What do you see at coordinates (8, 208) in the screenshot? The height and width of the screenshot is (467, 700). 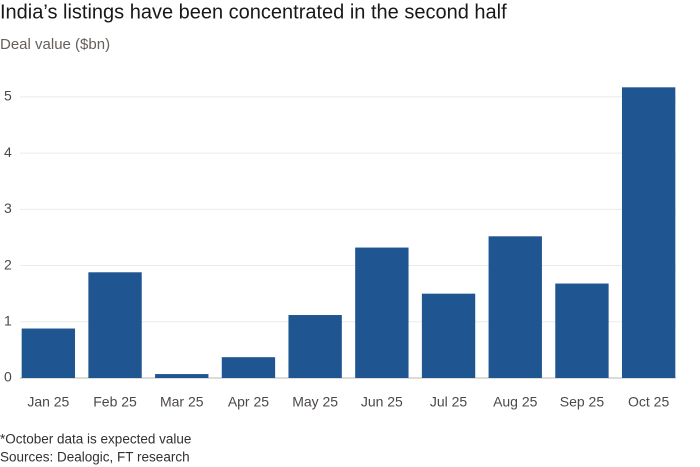 I see `y-tick-label: 3` at bounding box center [8, 208].